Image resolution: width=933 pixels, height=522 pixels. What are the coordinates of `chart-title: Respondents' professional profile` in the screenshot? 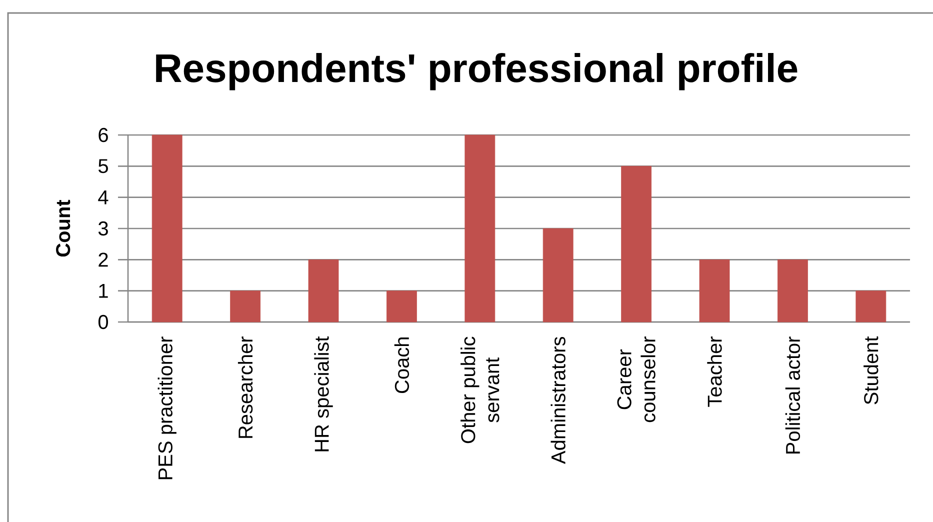 It's located at (477, 71).